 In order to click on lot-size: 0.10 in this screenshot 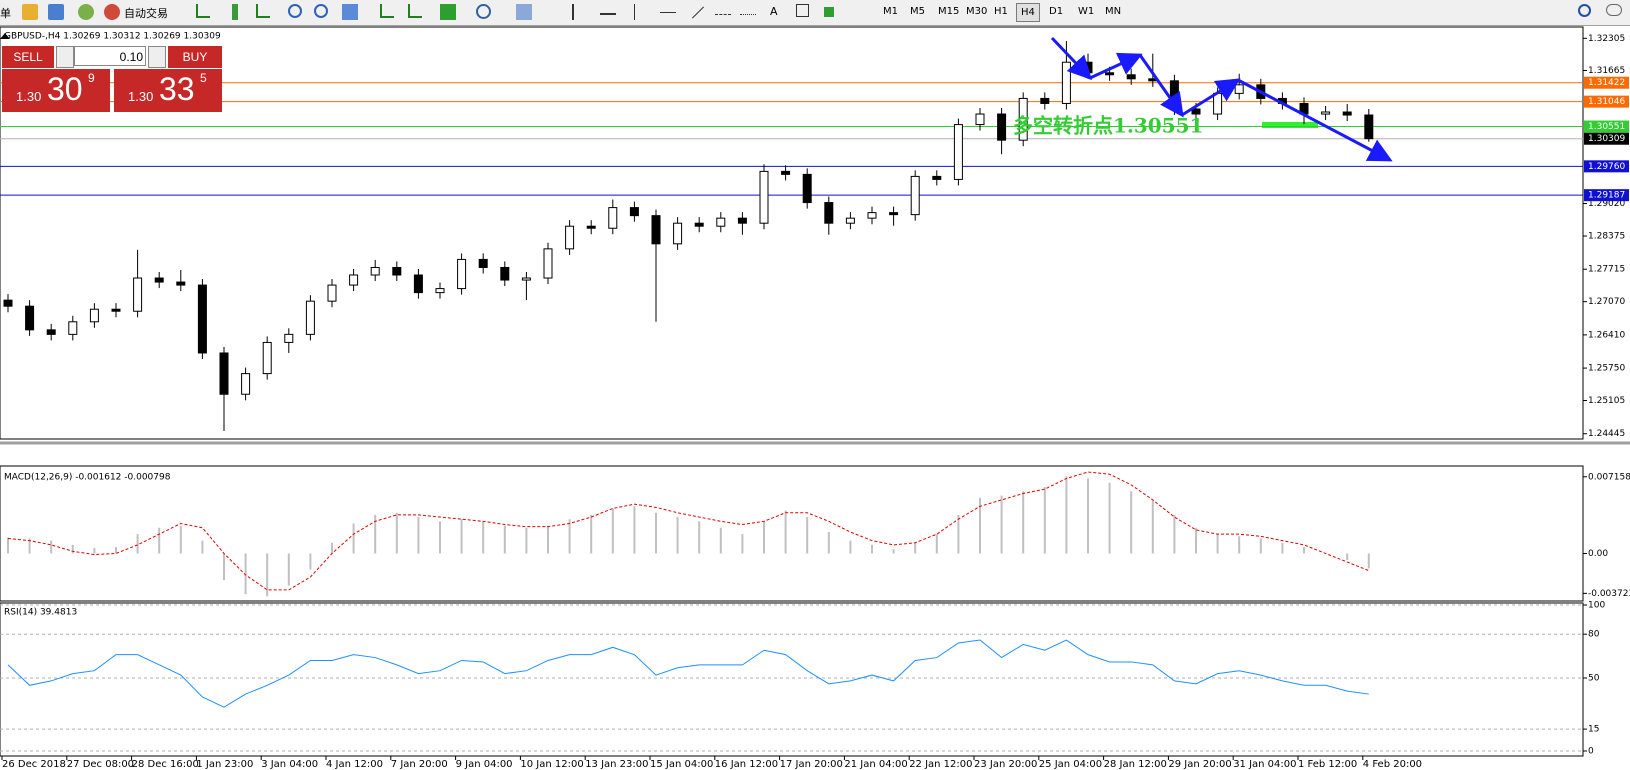, I will do `click(110, 56)`.